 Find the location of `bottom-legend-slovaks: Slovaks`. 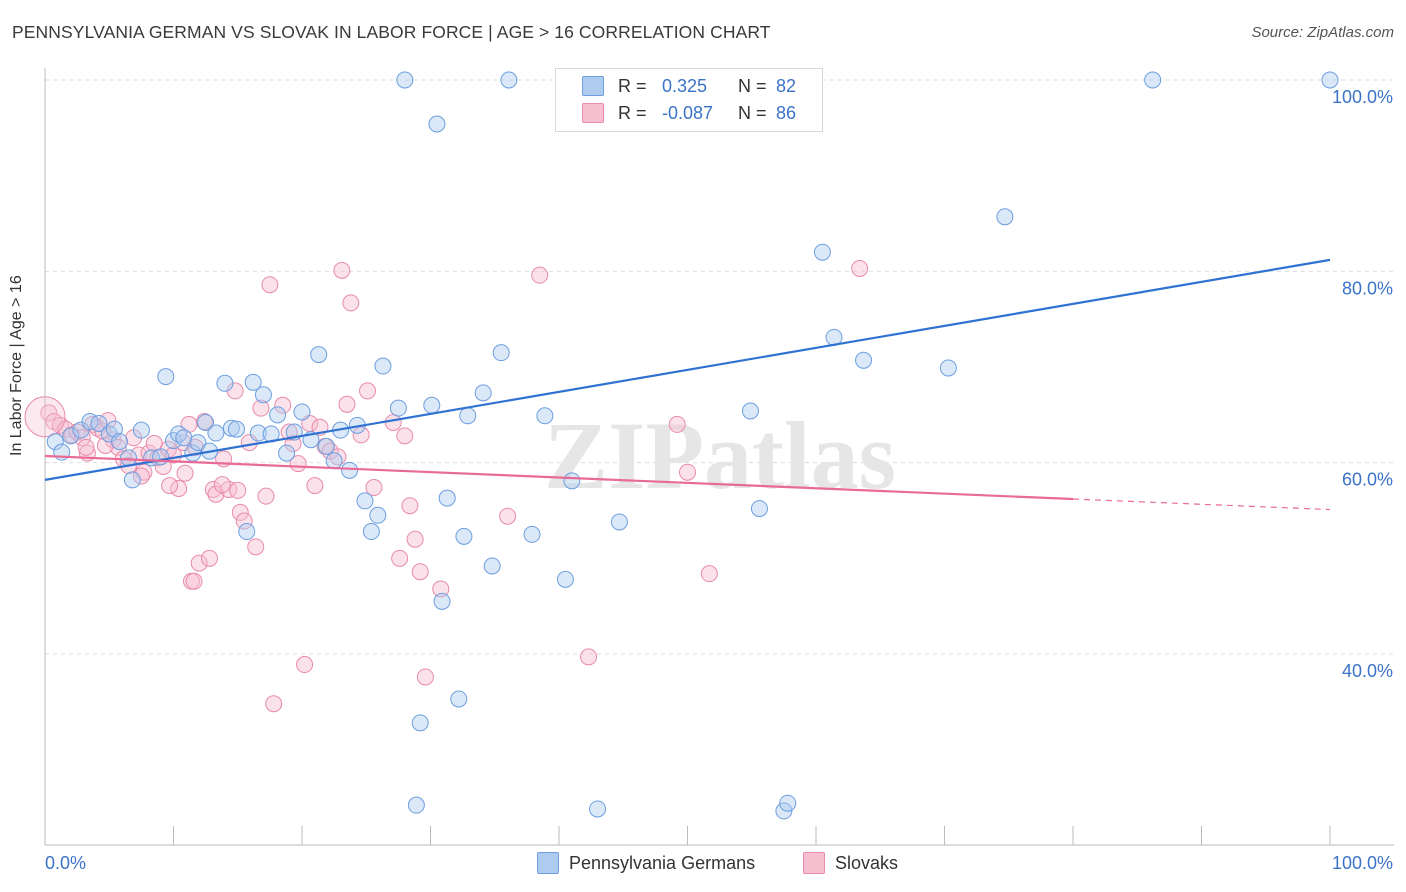

bottom-legend-slovaks: Slovaks is located at coordinates (850, 863).